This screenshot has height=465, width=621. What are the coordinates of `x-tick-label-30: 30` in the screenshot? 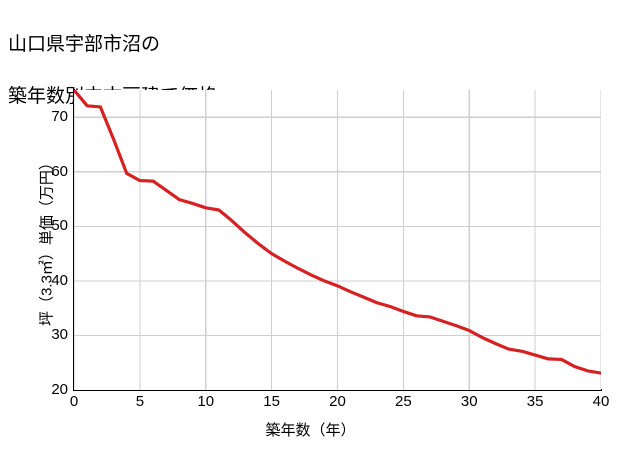 It's located at (469, 401).